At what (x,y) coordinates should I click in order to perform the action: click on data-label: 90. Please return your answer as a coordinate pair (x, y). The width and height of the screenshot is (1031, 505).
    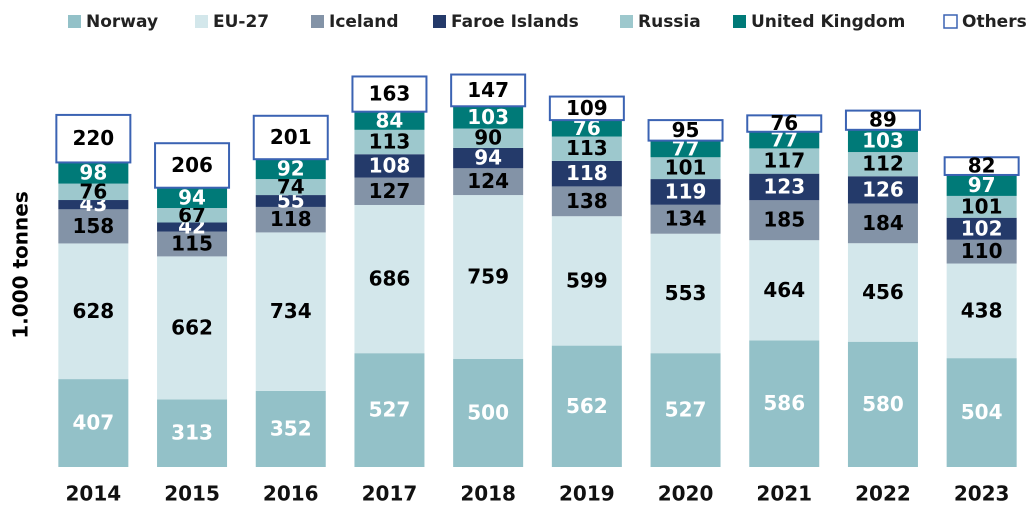
    Looking at the image, I should click on (488, 138).